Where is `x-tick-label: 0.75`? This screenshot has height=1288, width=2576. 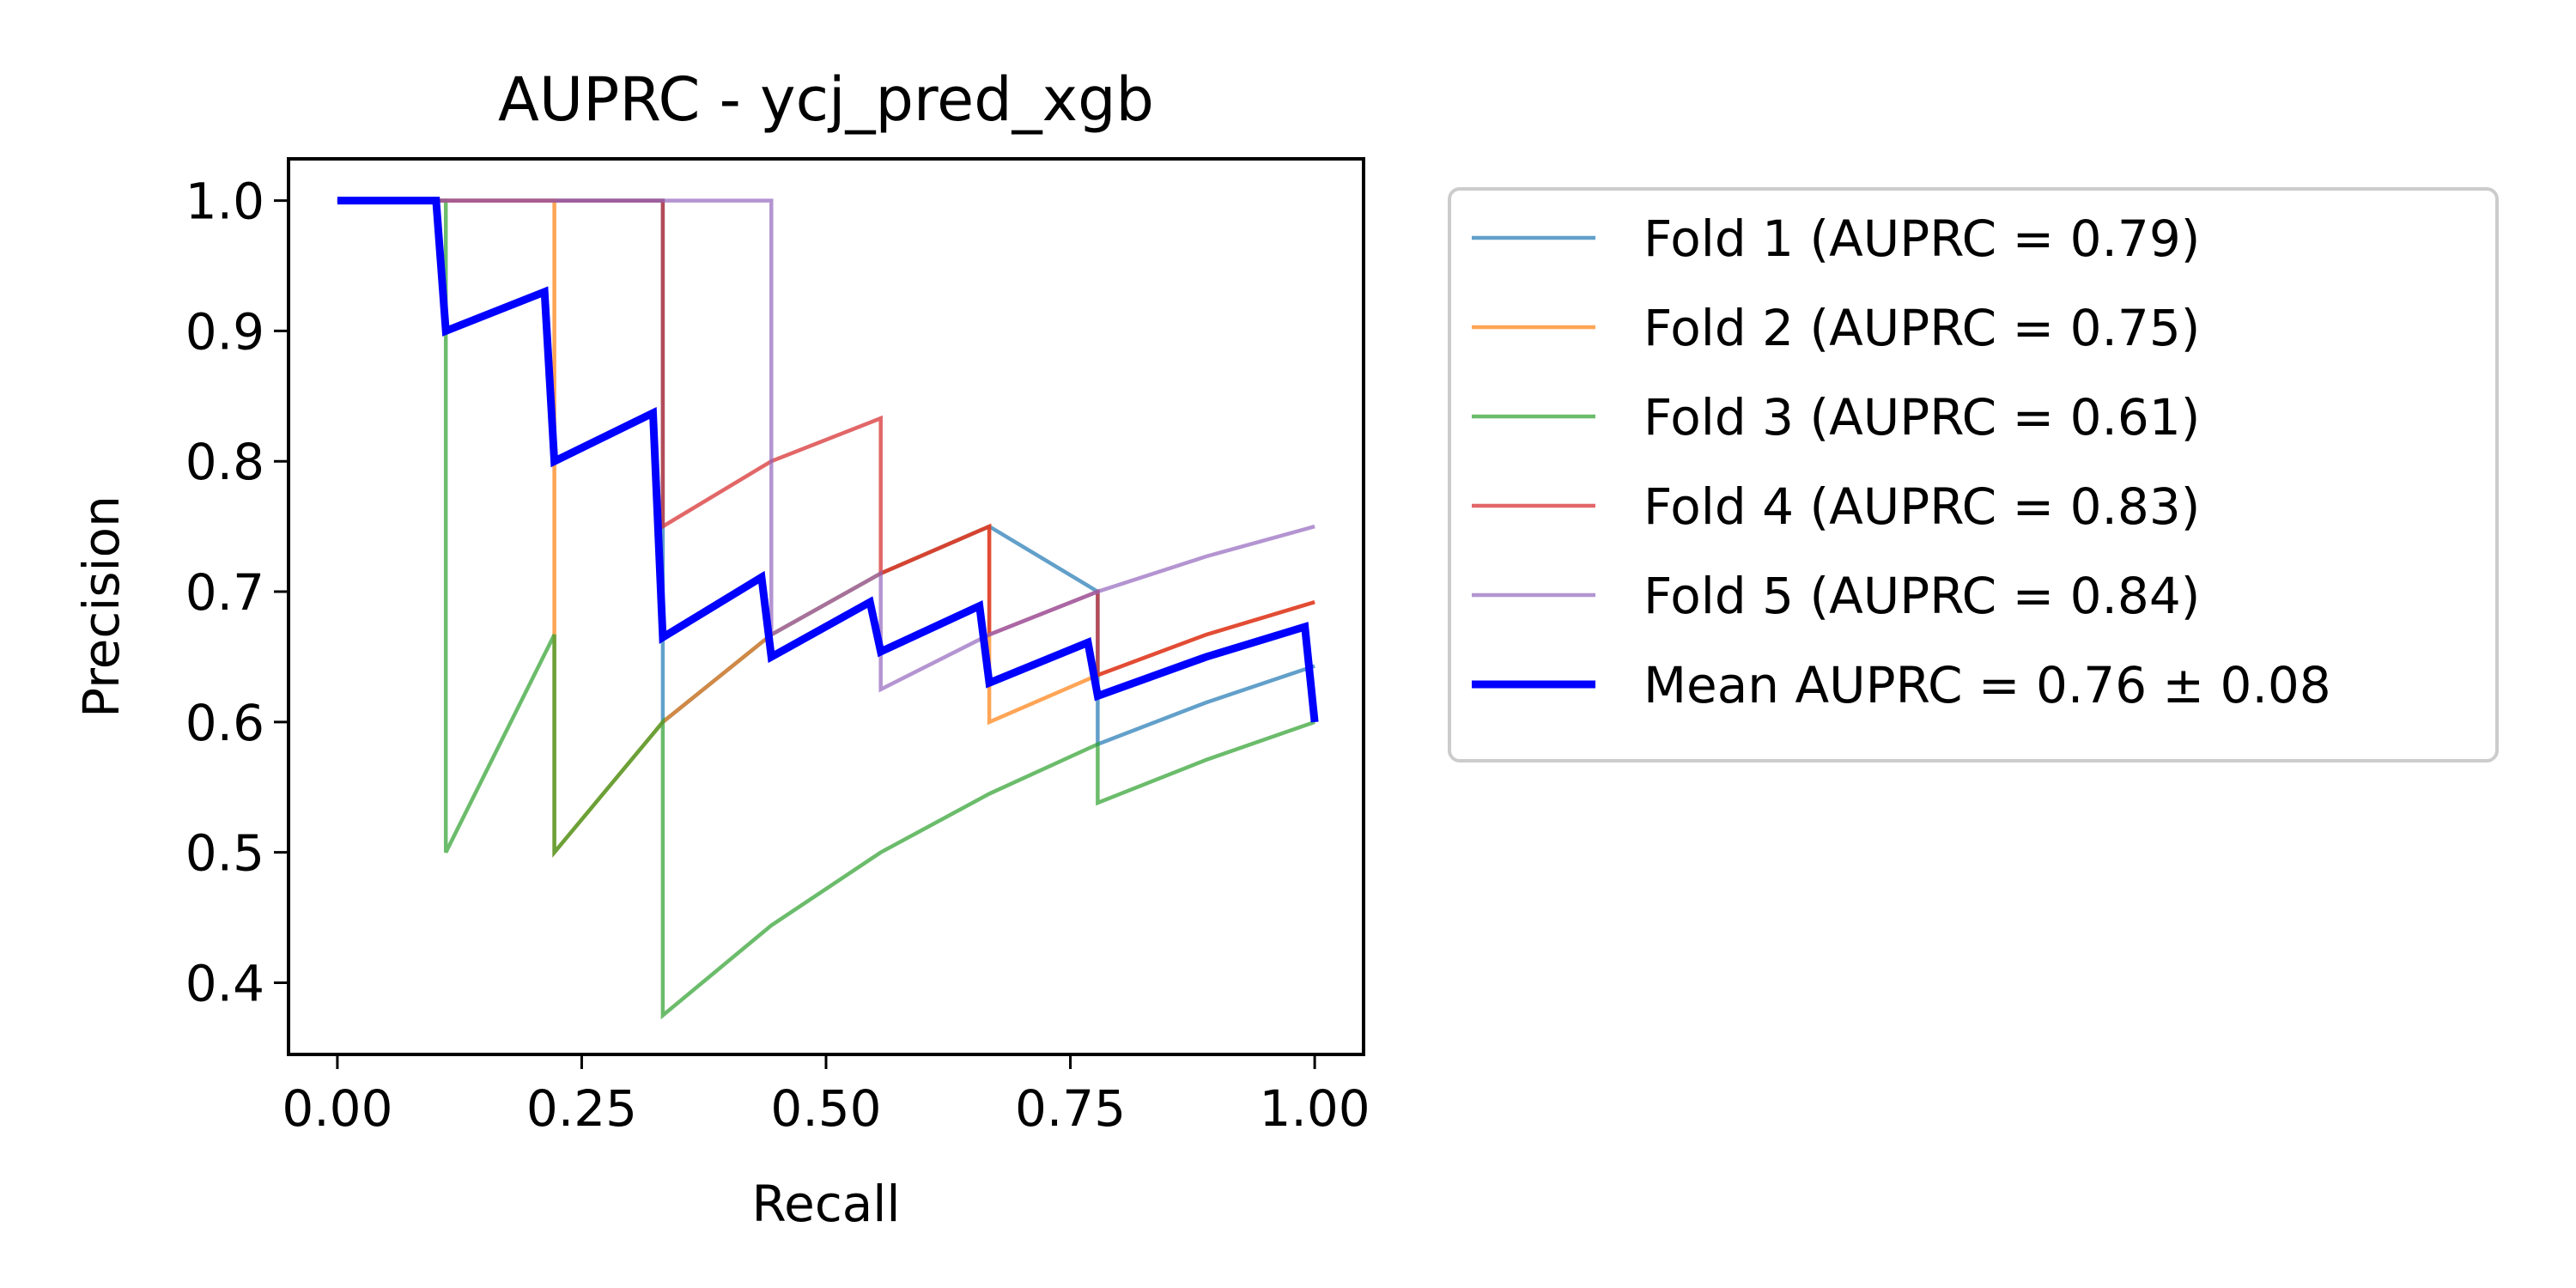
x-tick-label: 0.75 is located at coordinates (1071, 1108).